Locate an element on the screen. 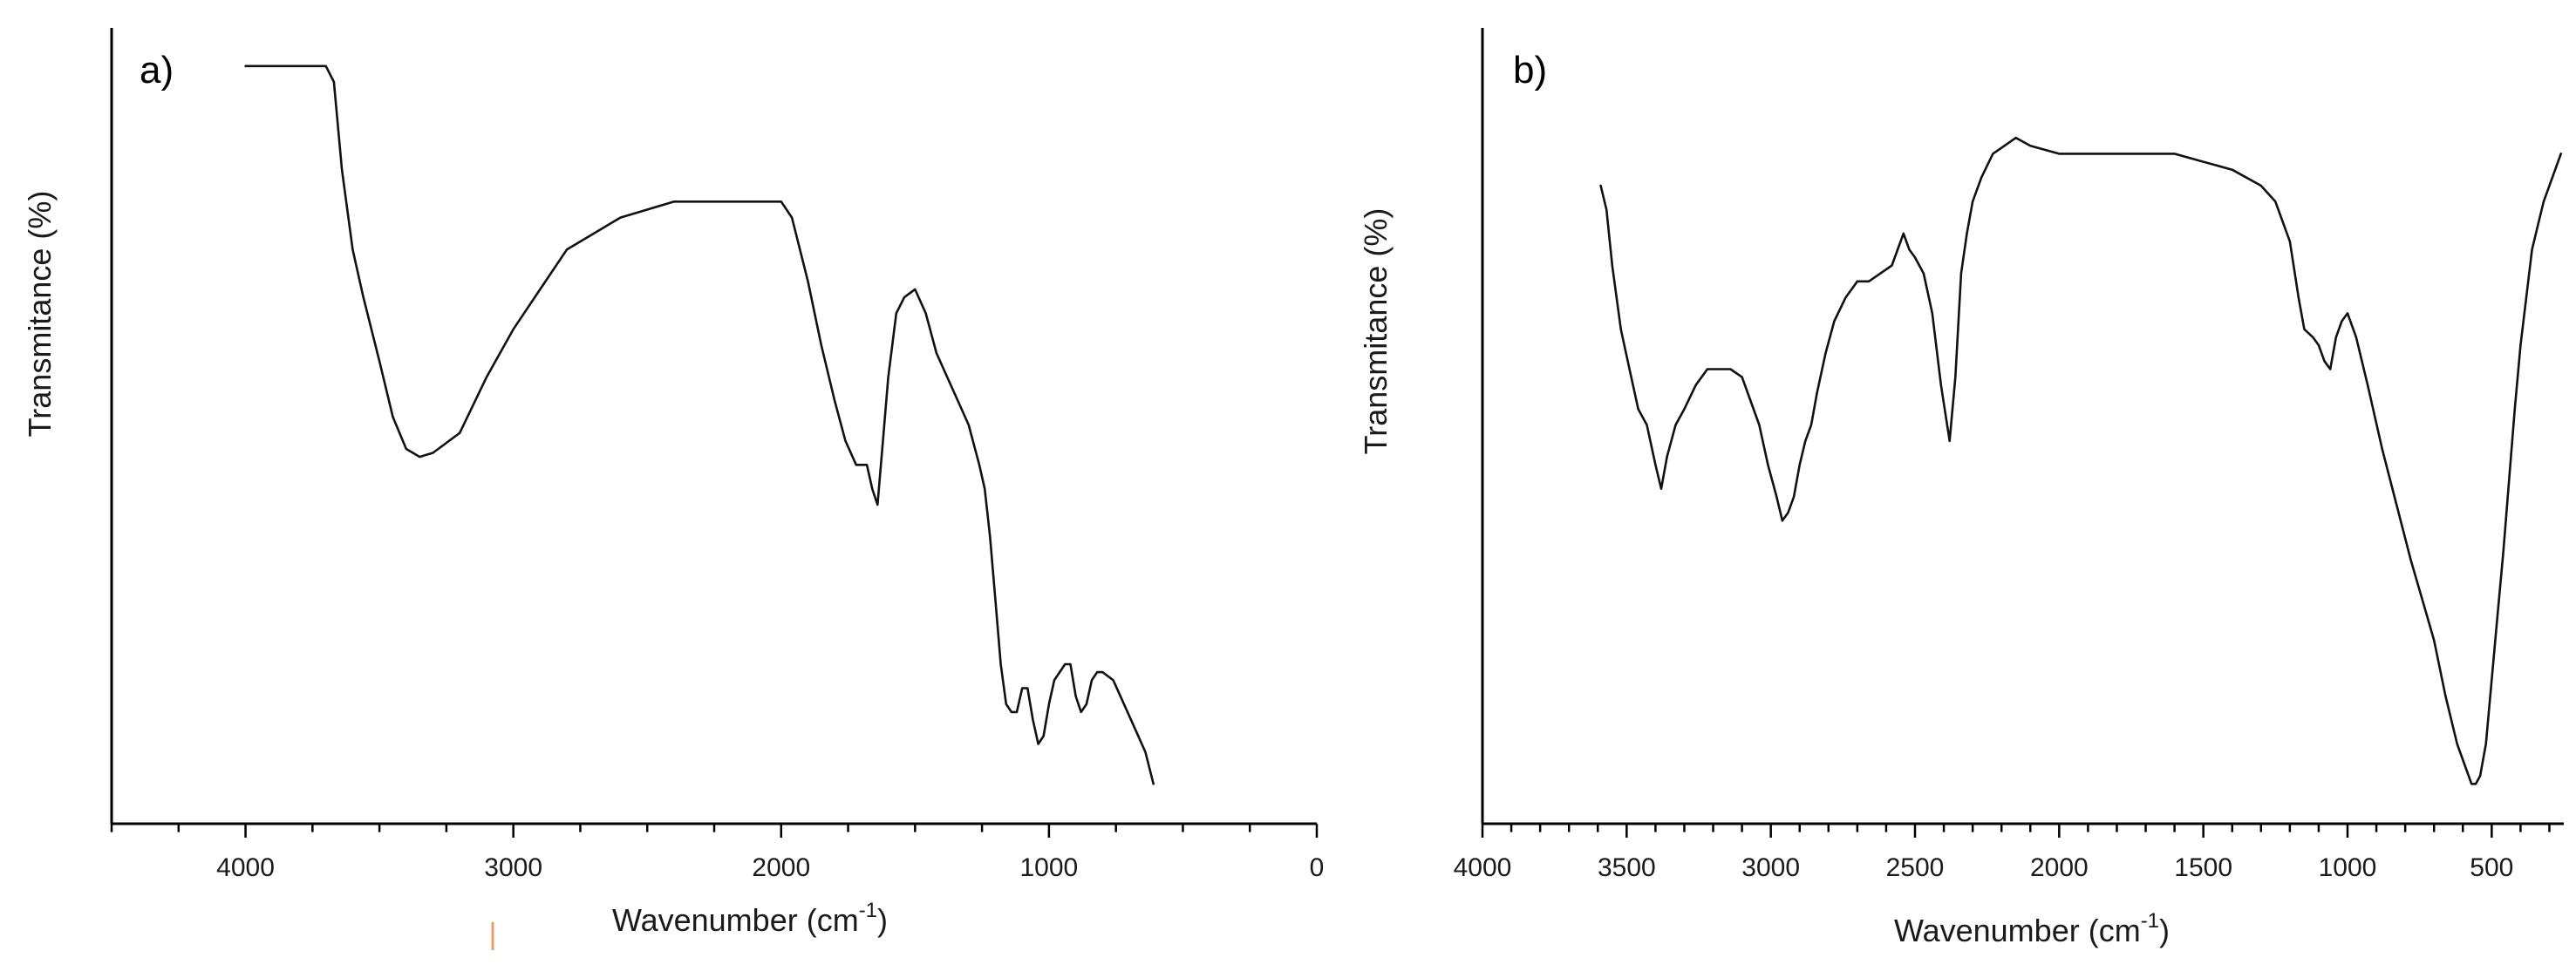 This screenshot has width=2576, height=978. panel-label: b) is located at coordinates (1530, 70).